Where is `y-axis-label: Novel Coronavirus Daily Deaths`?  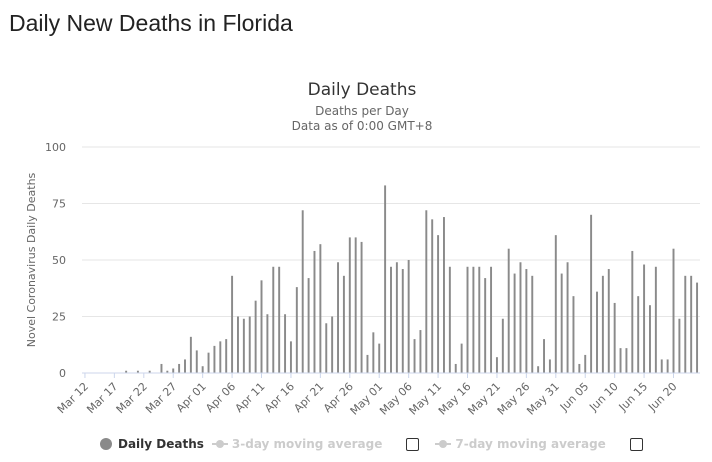
y-axis-label: Novel Coronavirus Daily Deaths is located at coordinates (31, 259).